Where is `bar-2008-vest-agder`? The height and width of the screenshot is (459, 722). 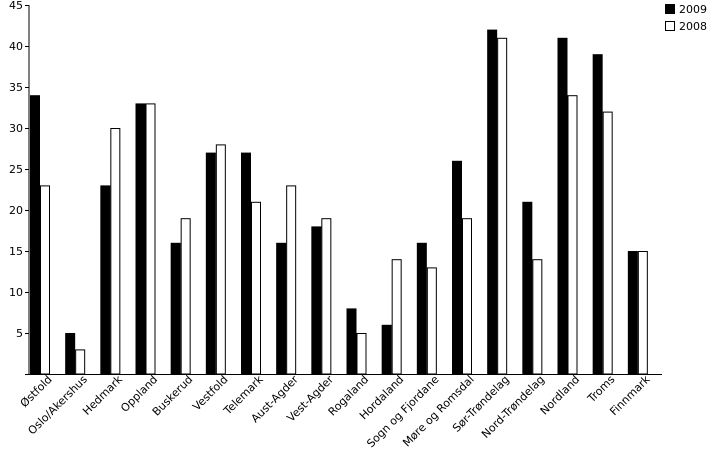
bar-2008-vest-agder is located at coordinates (326, 296).